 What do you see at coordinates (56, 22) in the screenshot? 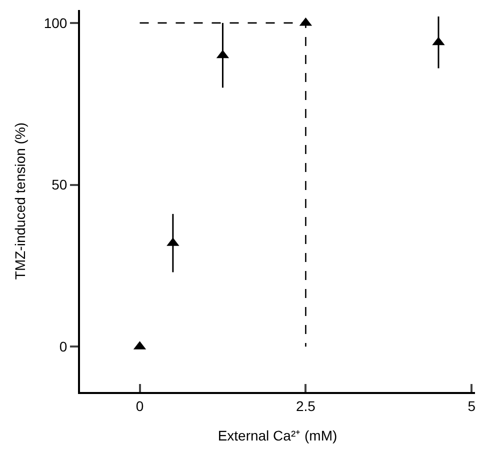
I see `y-tick-label: 100` at bounding box center [56, 22].